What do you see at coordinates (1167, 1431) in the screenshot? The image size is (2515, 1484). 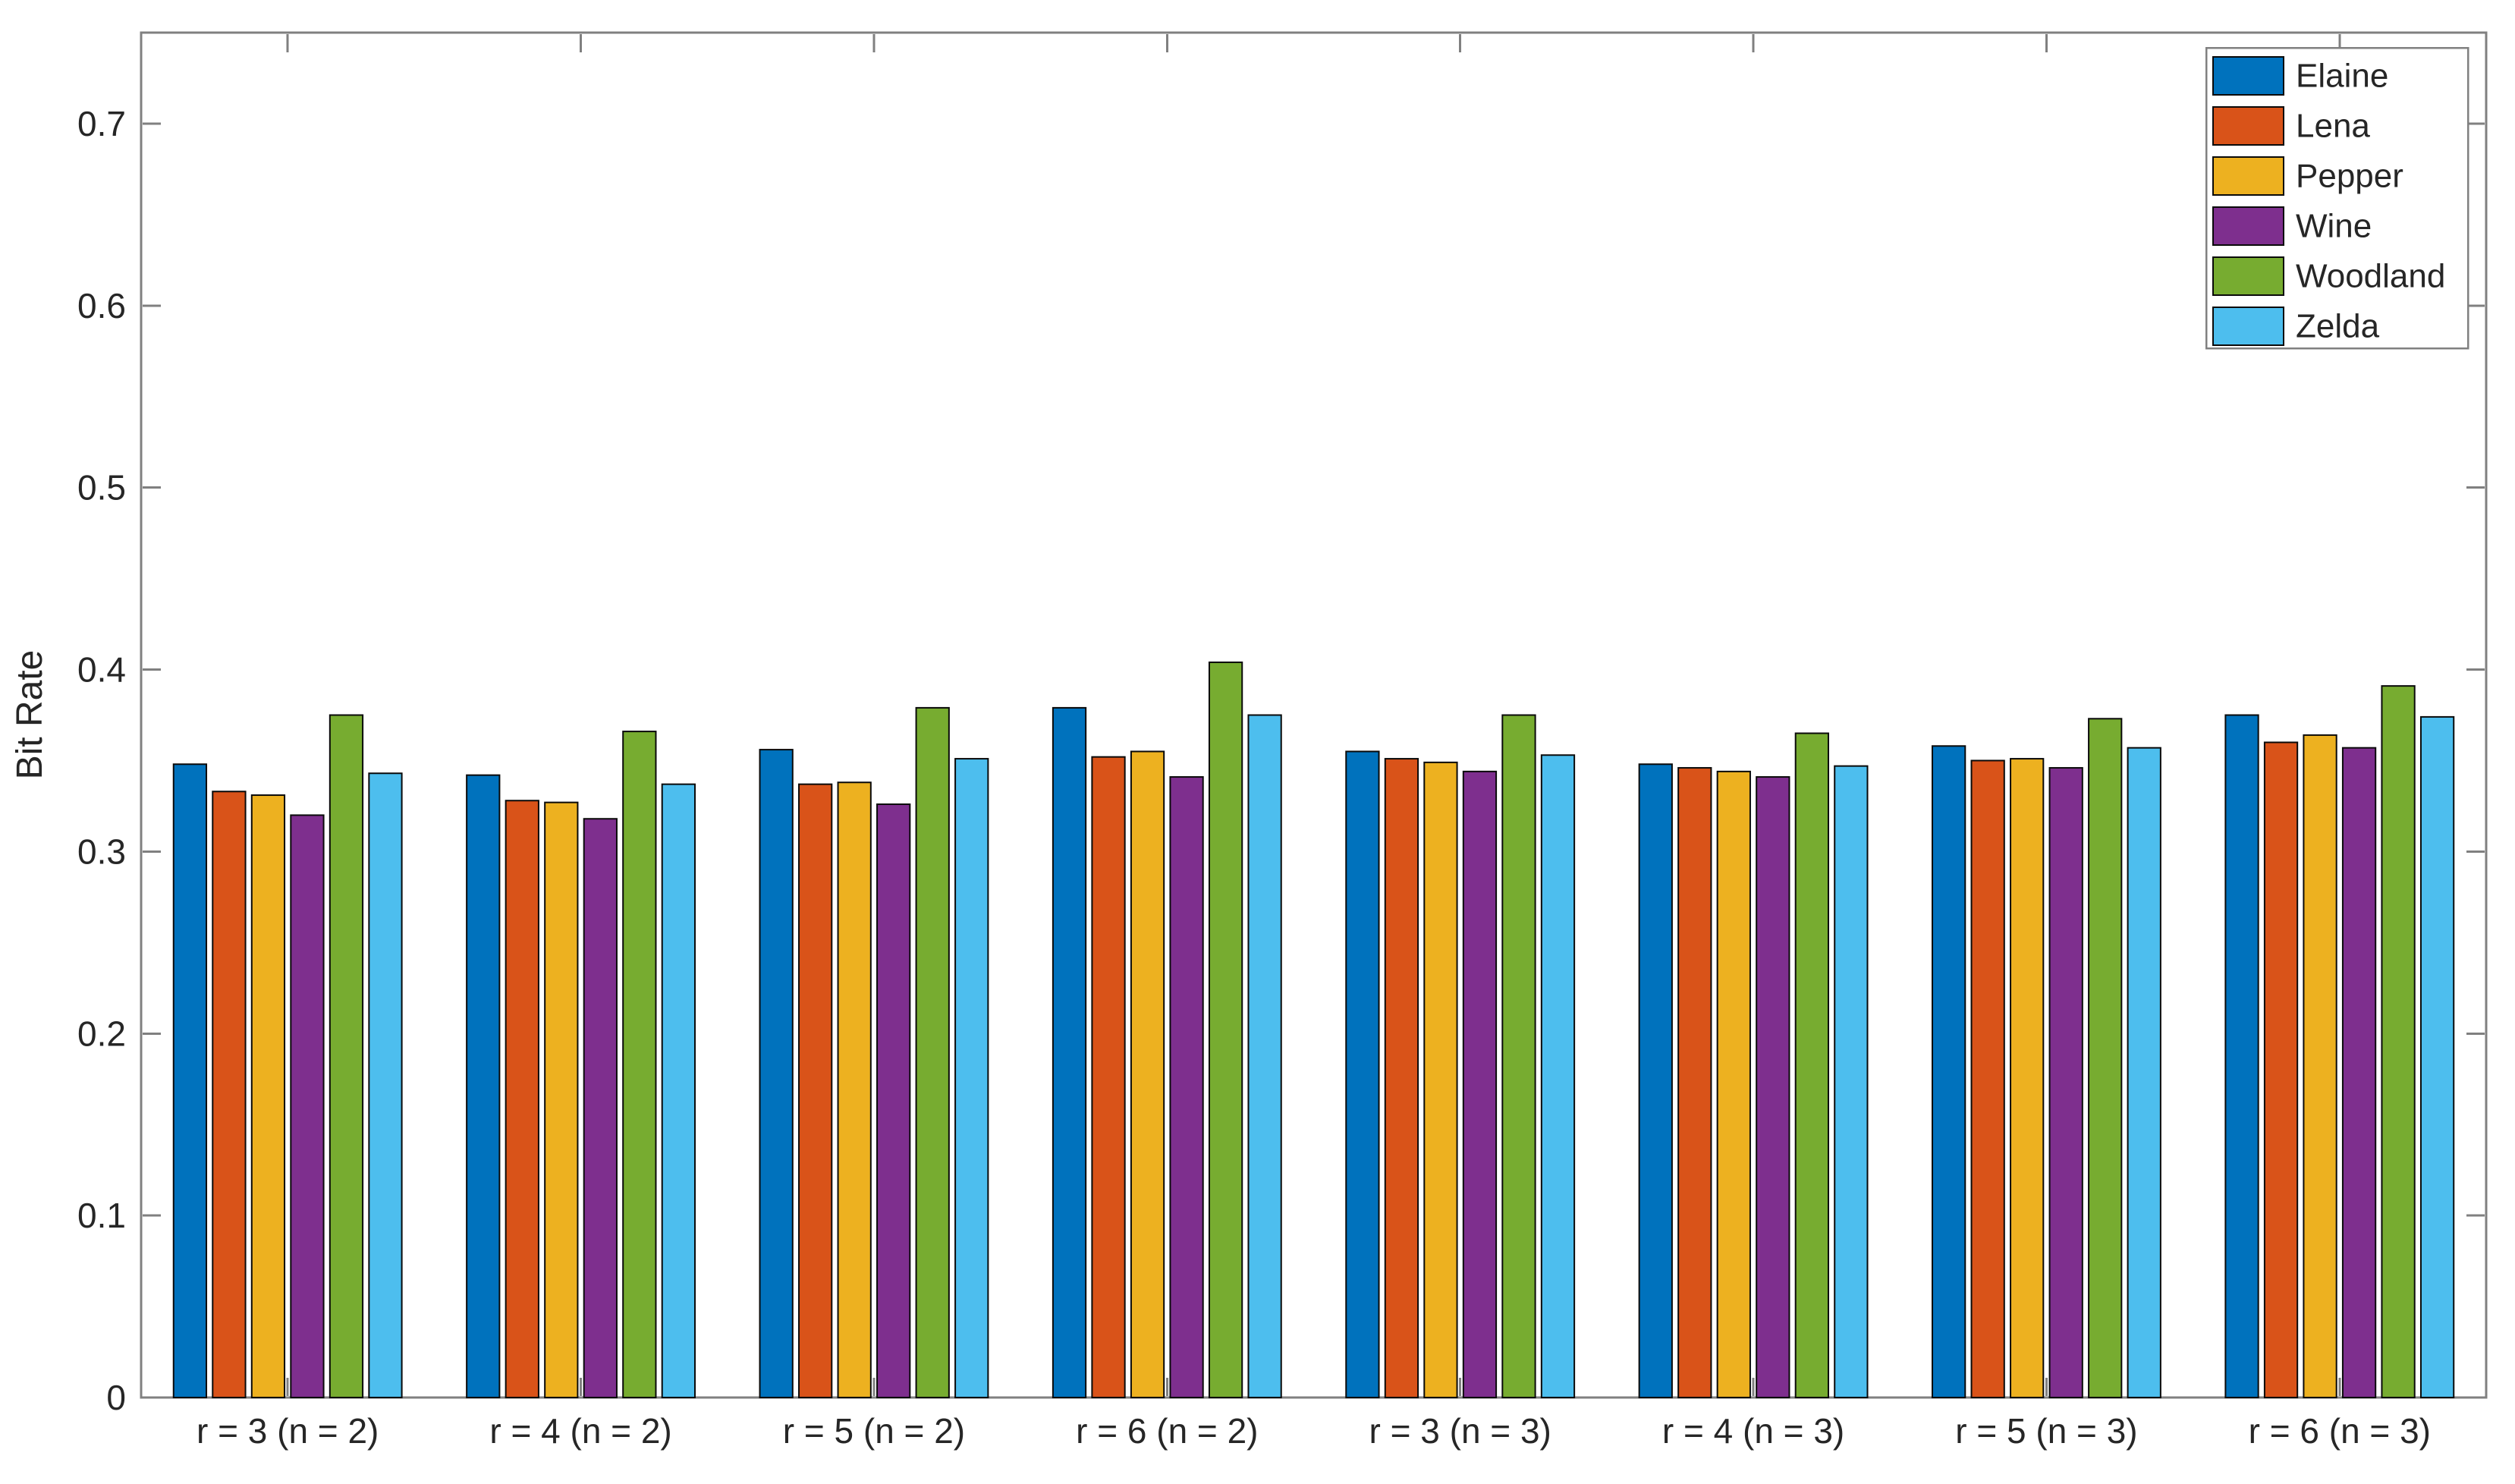 I see `x-tick-label: r = 6 (n = 2)` at bounding box center [1167, 1431].